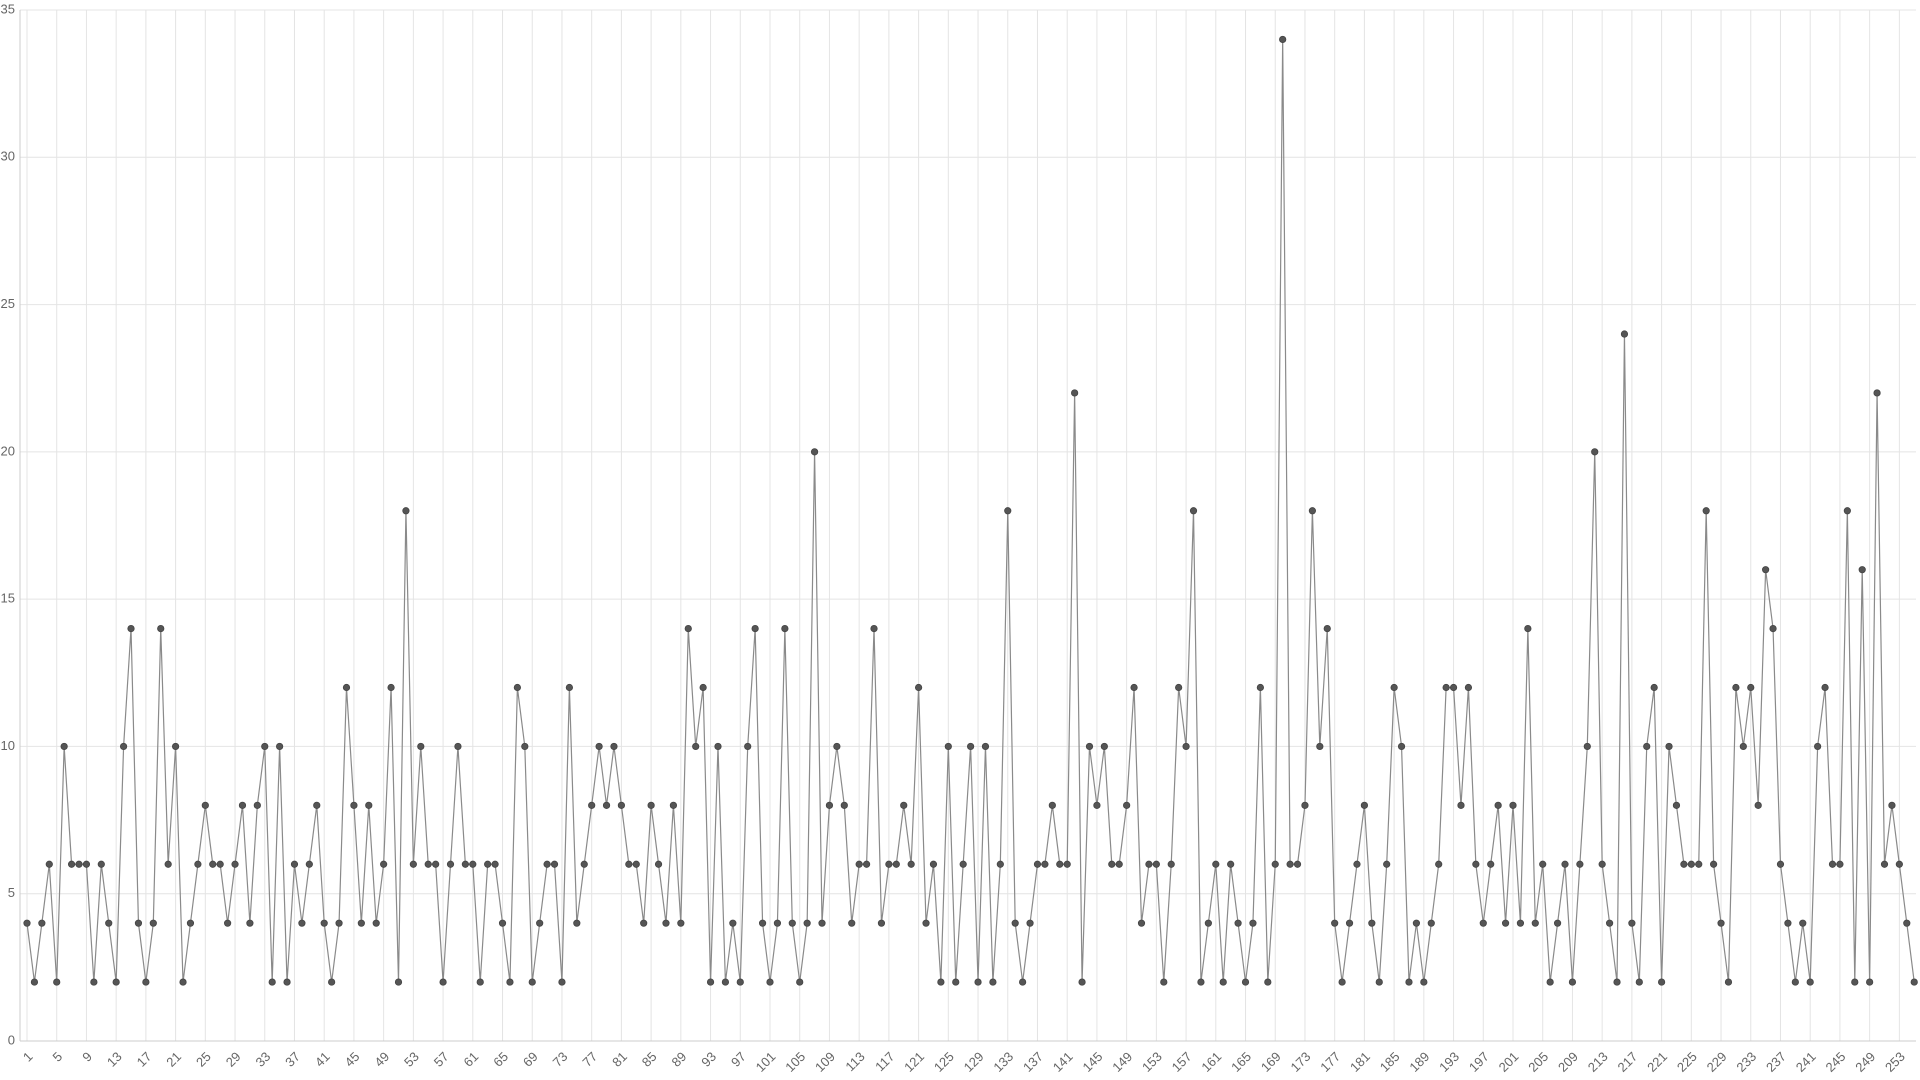  Describe the element at coordinates (471, 1059) in the screenshot. I see `x-tick-label: 61` at that location.